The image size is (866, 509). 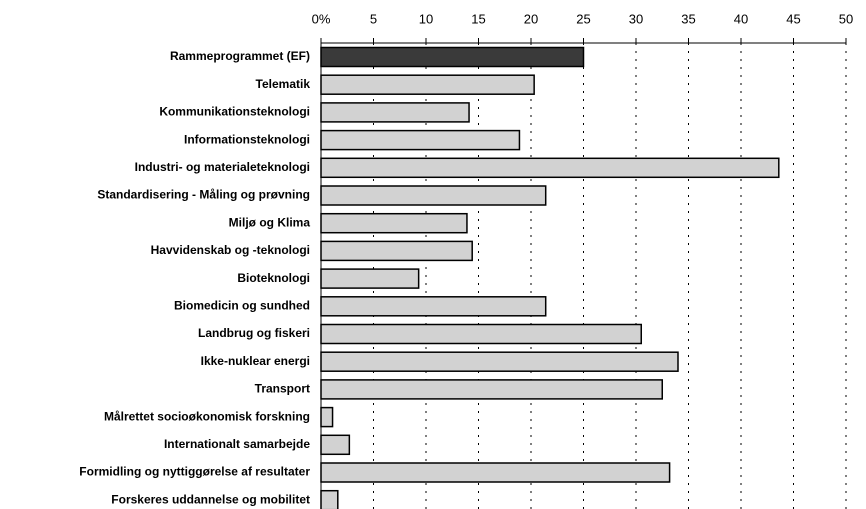 What do you see at coordinates (234, 112) in the screenshot?
I see `category-label: Kommunikationsteknologi` at bounding box center [234, 112].